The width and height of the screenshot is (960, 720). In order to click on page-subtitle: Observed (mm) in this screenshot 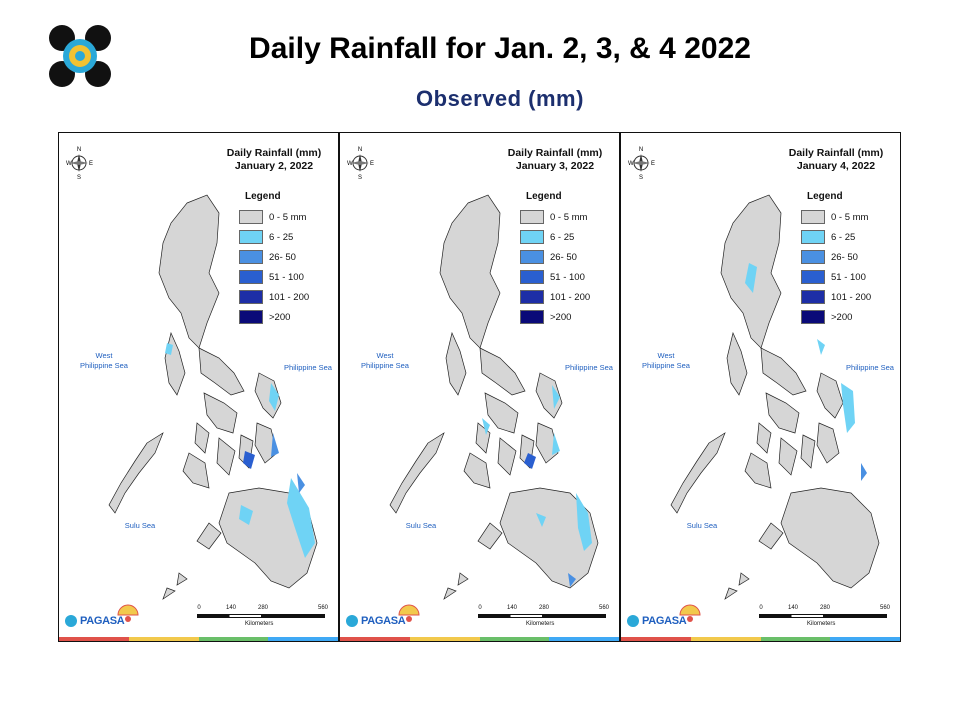, I will do `click(500, 98)`.